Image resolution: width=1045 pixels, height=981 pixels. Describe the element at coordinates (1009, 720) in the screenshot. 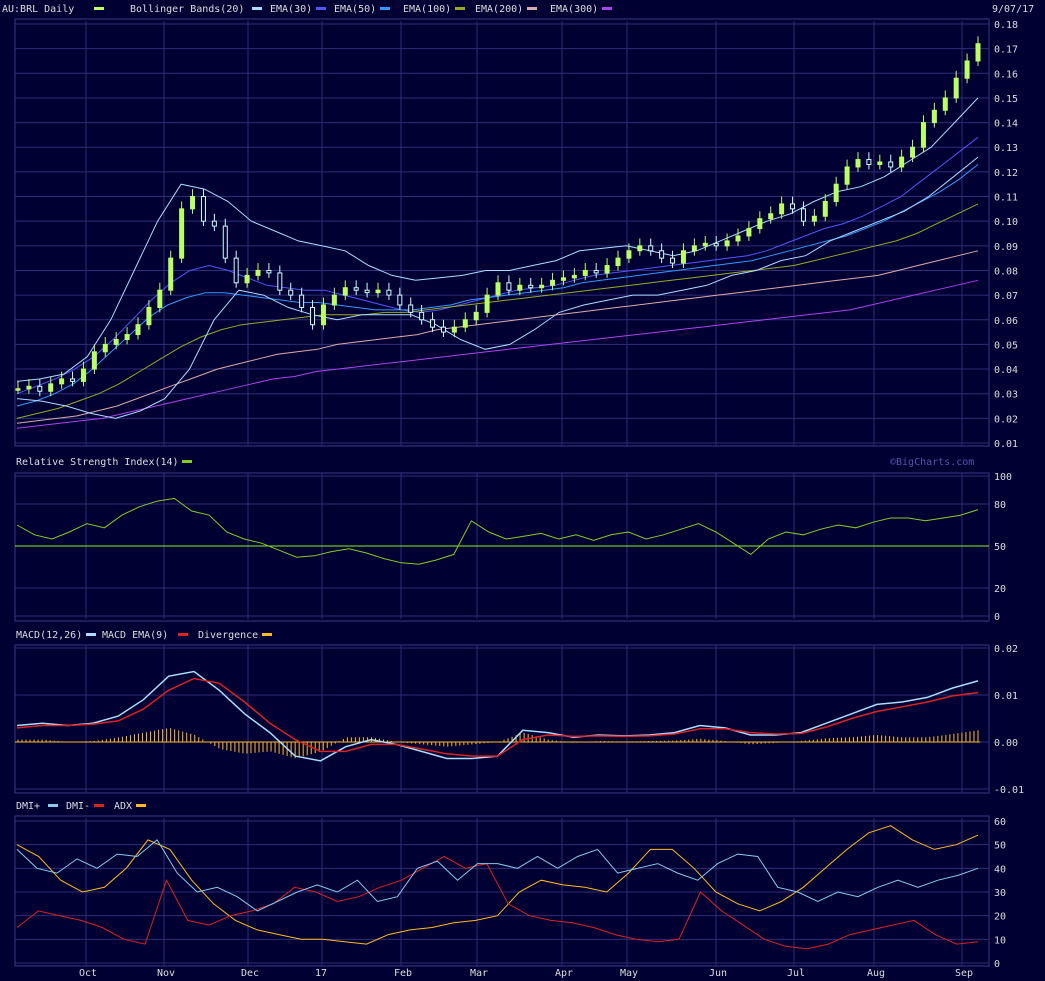

I see `macd-y-ticks: 0.02 0.01 0.00 -0.01` at that location.